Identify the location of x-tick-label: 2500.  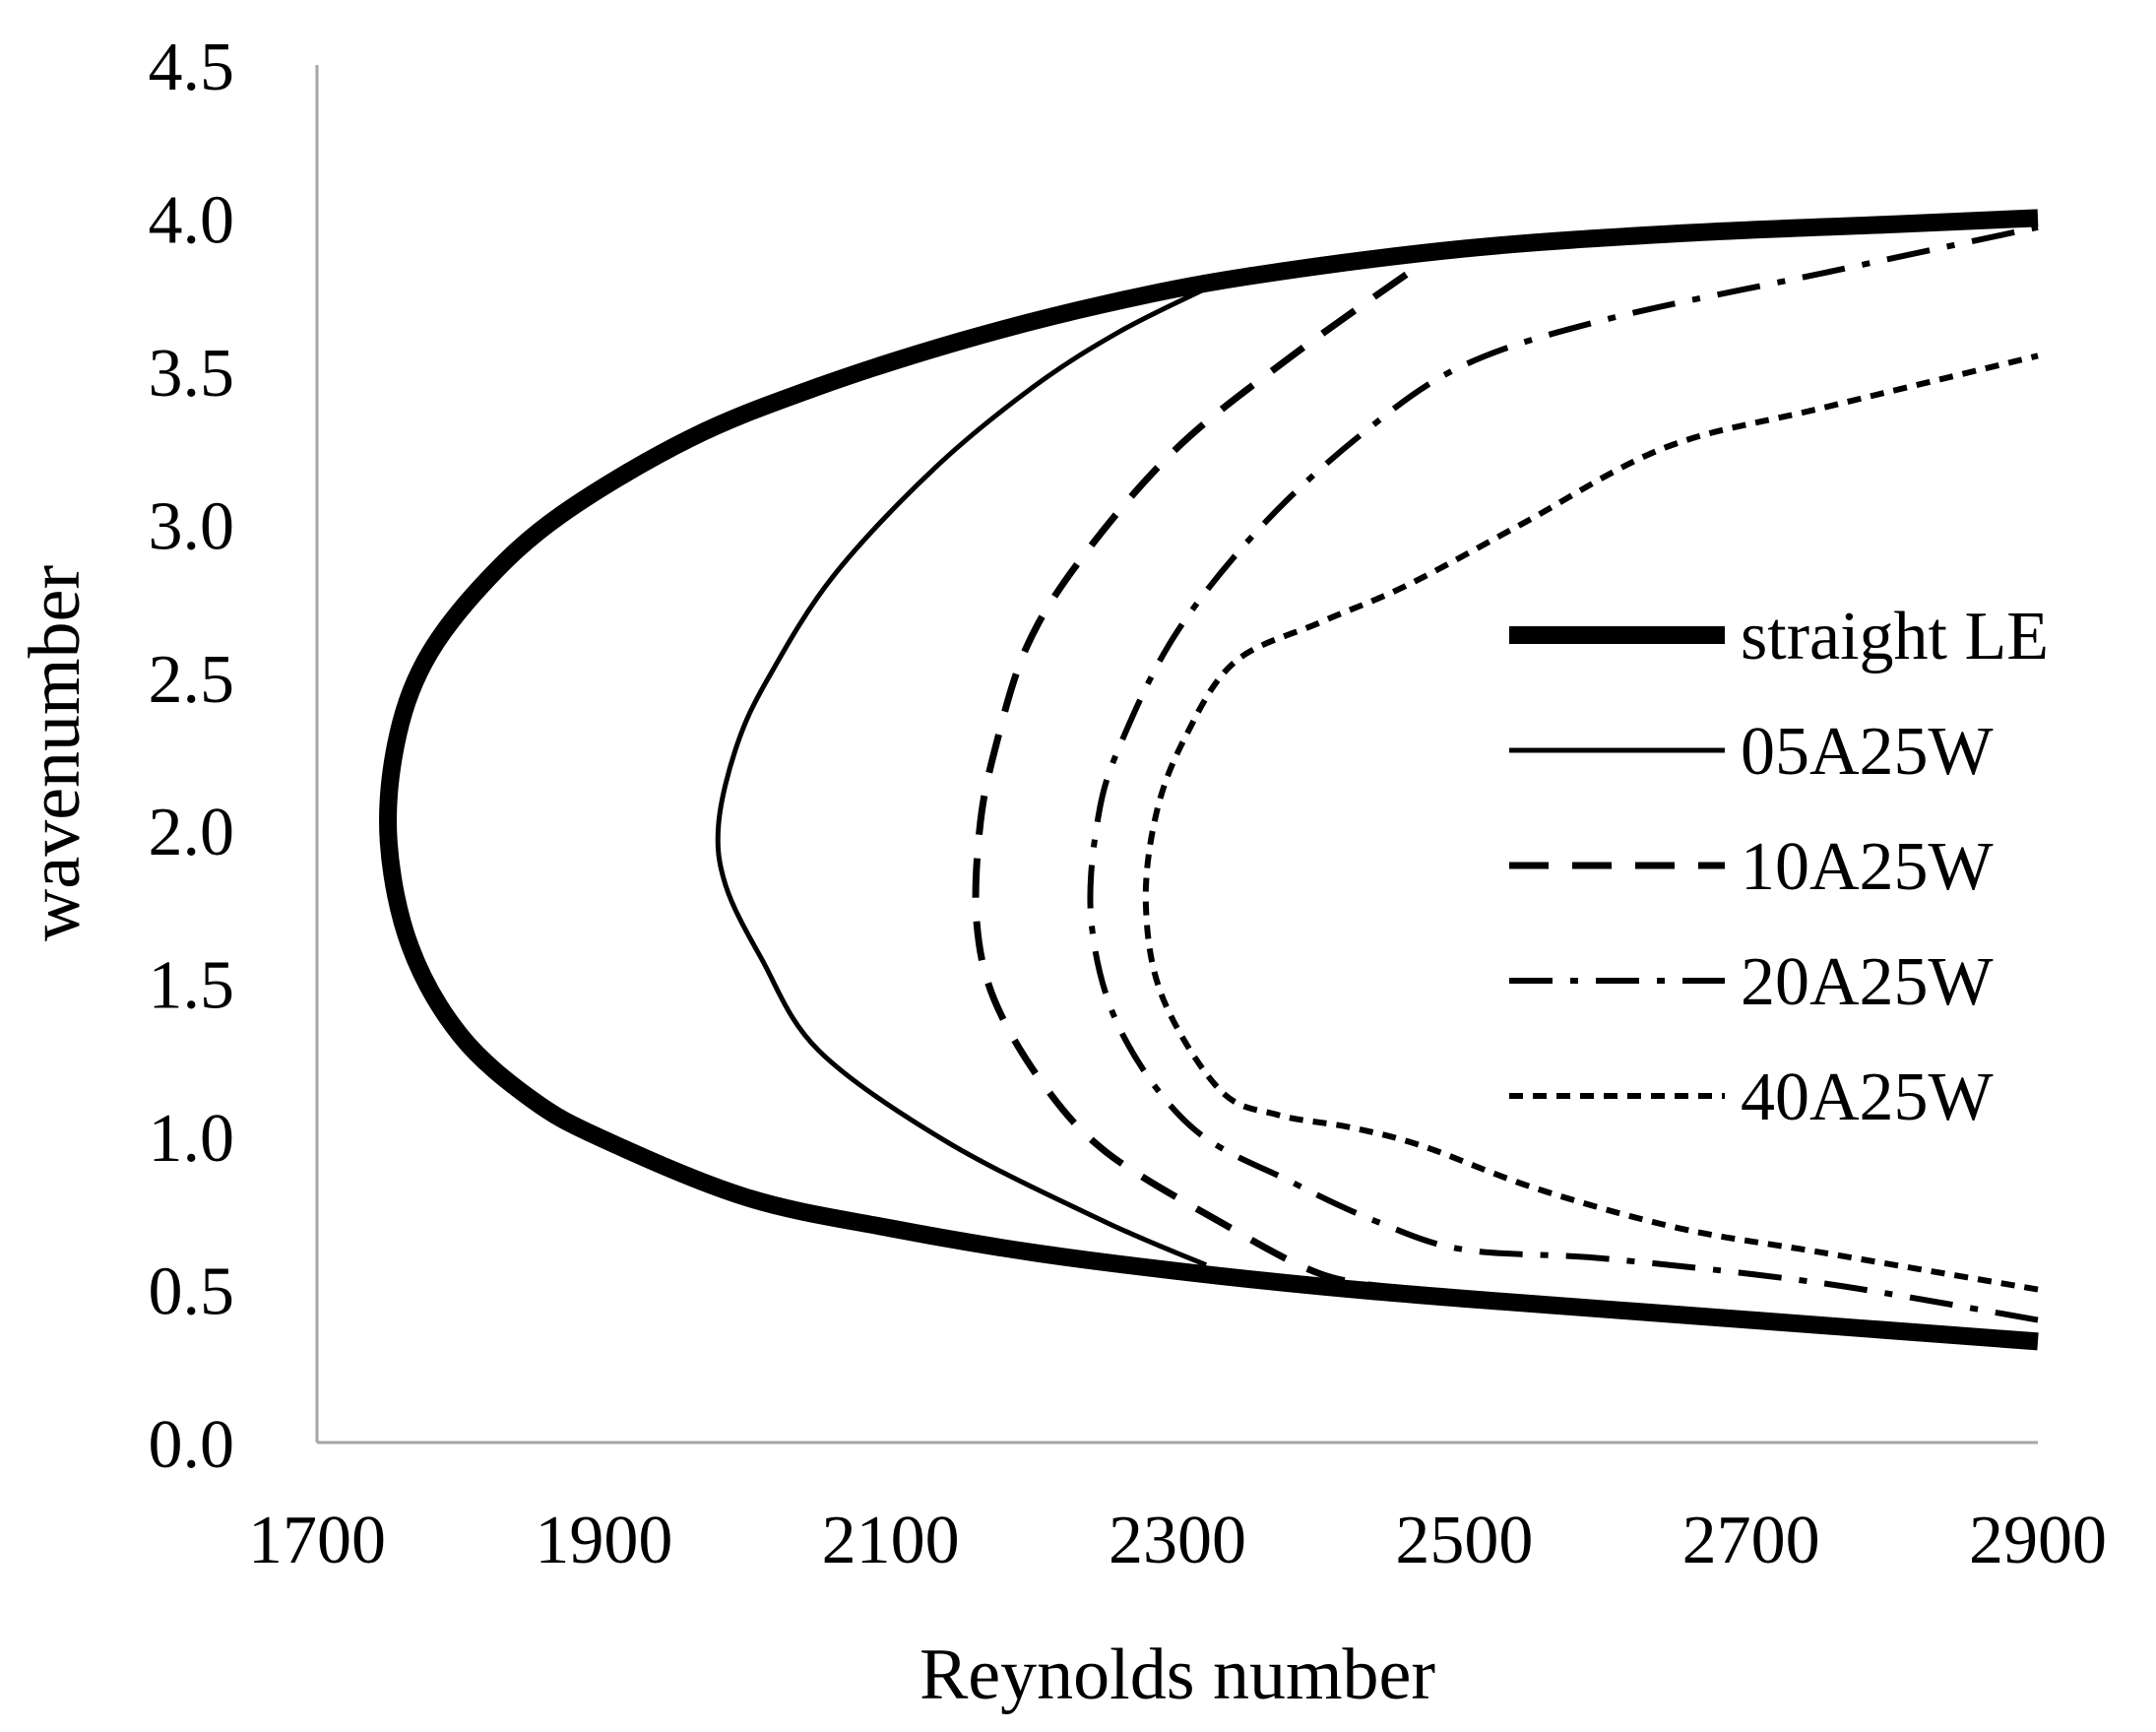
(1464, 1540).